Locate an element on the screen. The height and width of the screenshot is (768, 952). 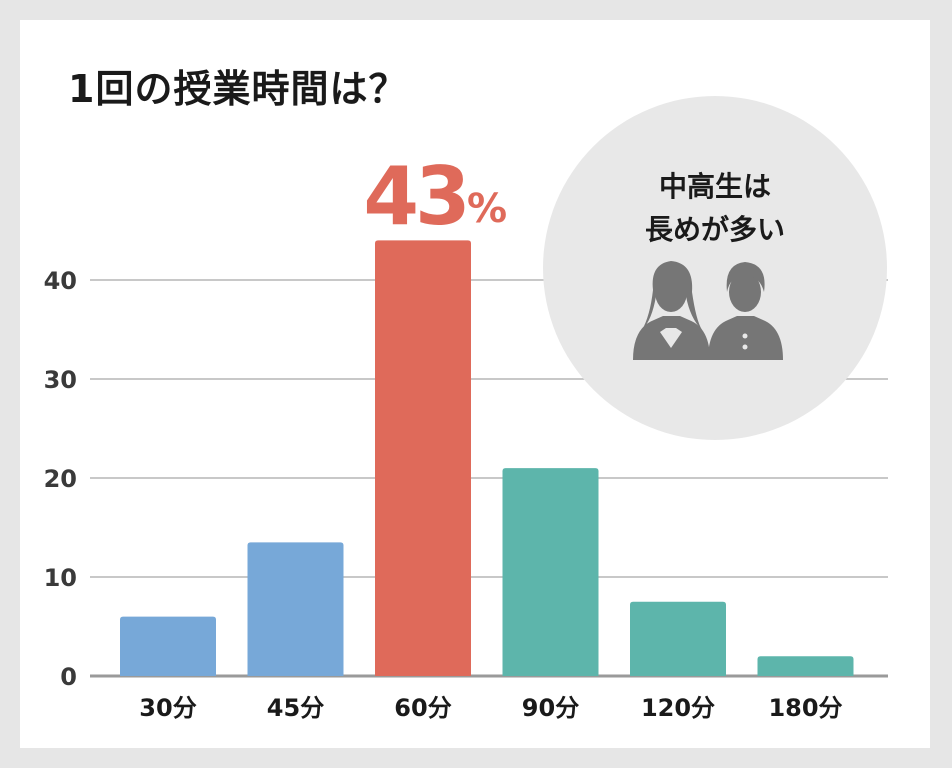
x-tick-label: 45分 is located at coordinates (295, 708).